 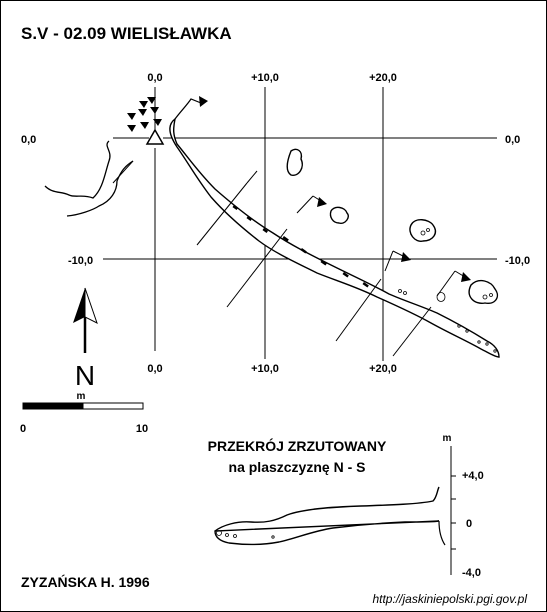 I want to click on scale-bar-dark-segment, so click(x=53, y=406).